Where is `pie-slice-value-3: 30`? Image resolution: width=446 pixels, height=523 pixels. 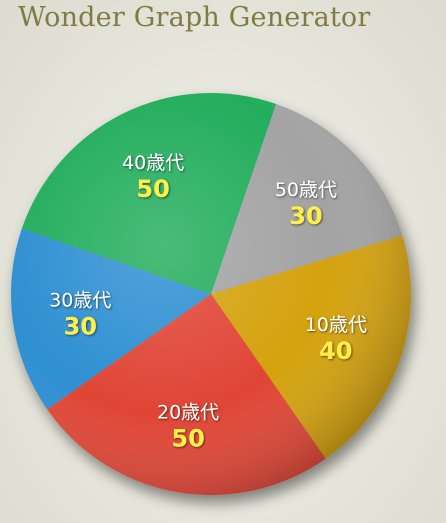 pie-slice-value-3: 30 is located at coordinates (80, 326).